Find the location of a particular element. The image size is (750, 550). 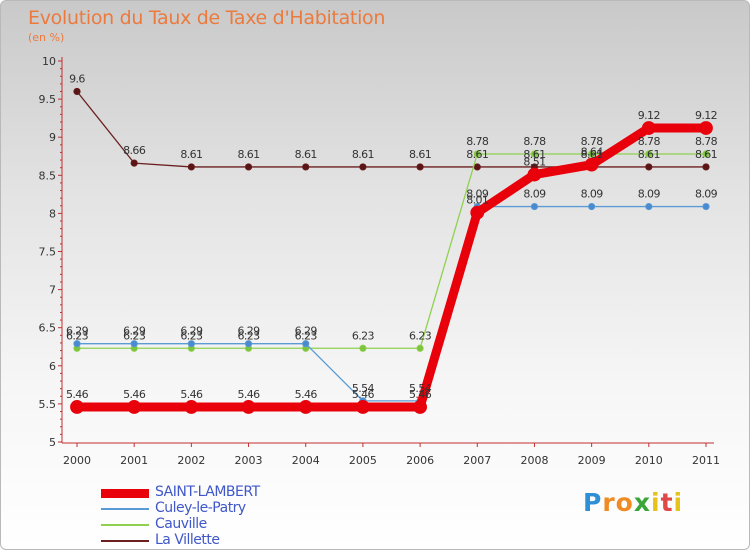

data-label: 9.6 is located at coordinates (77, 78).